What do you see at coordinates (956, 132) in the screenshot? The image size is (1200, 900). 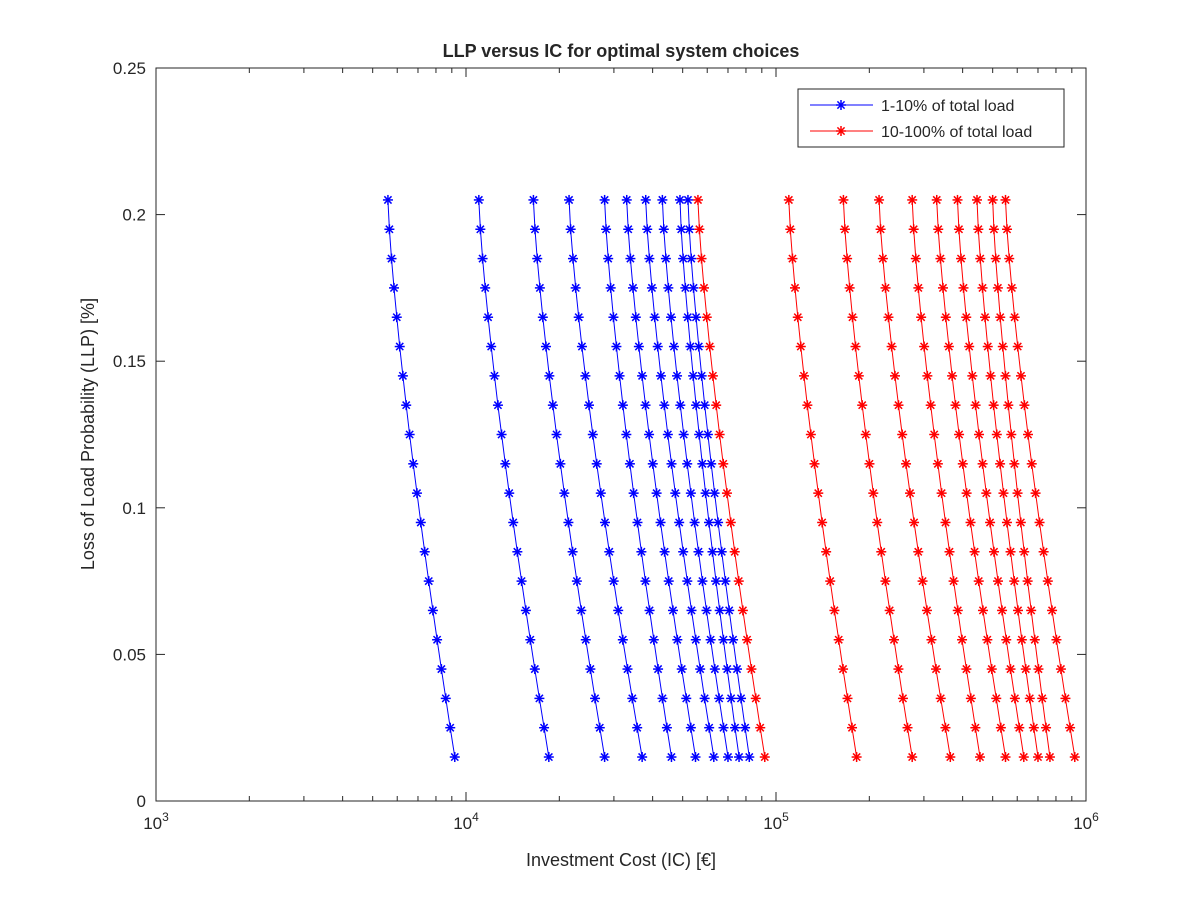 I see `legend-label: 10-100% of total load` at bounding box center [956, 132].